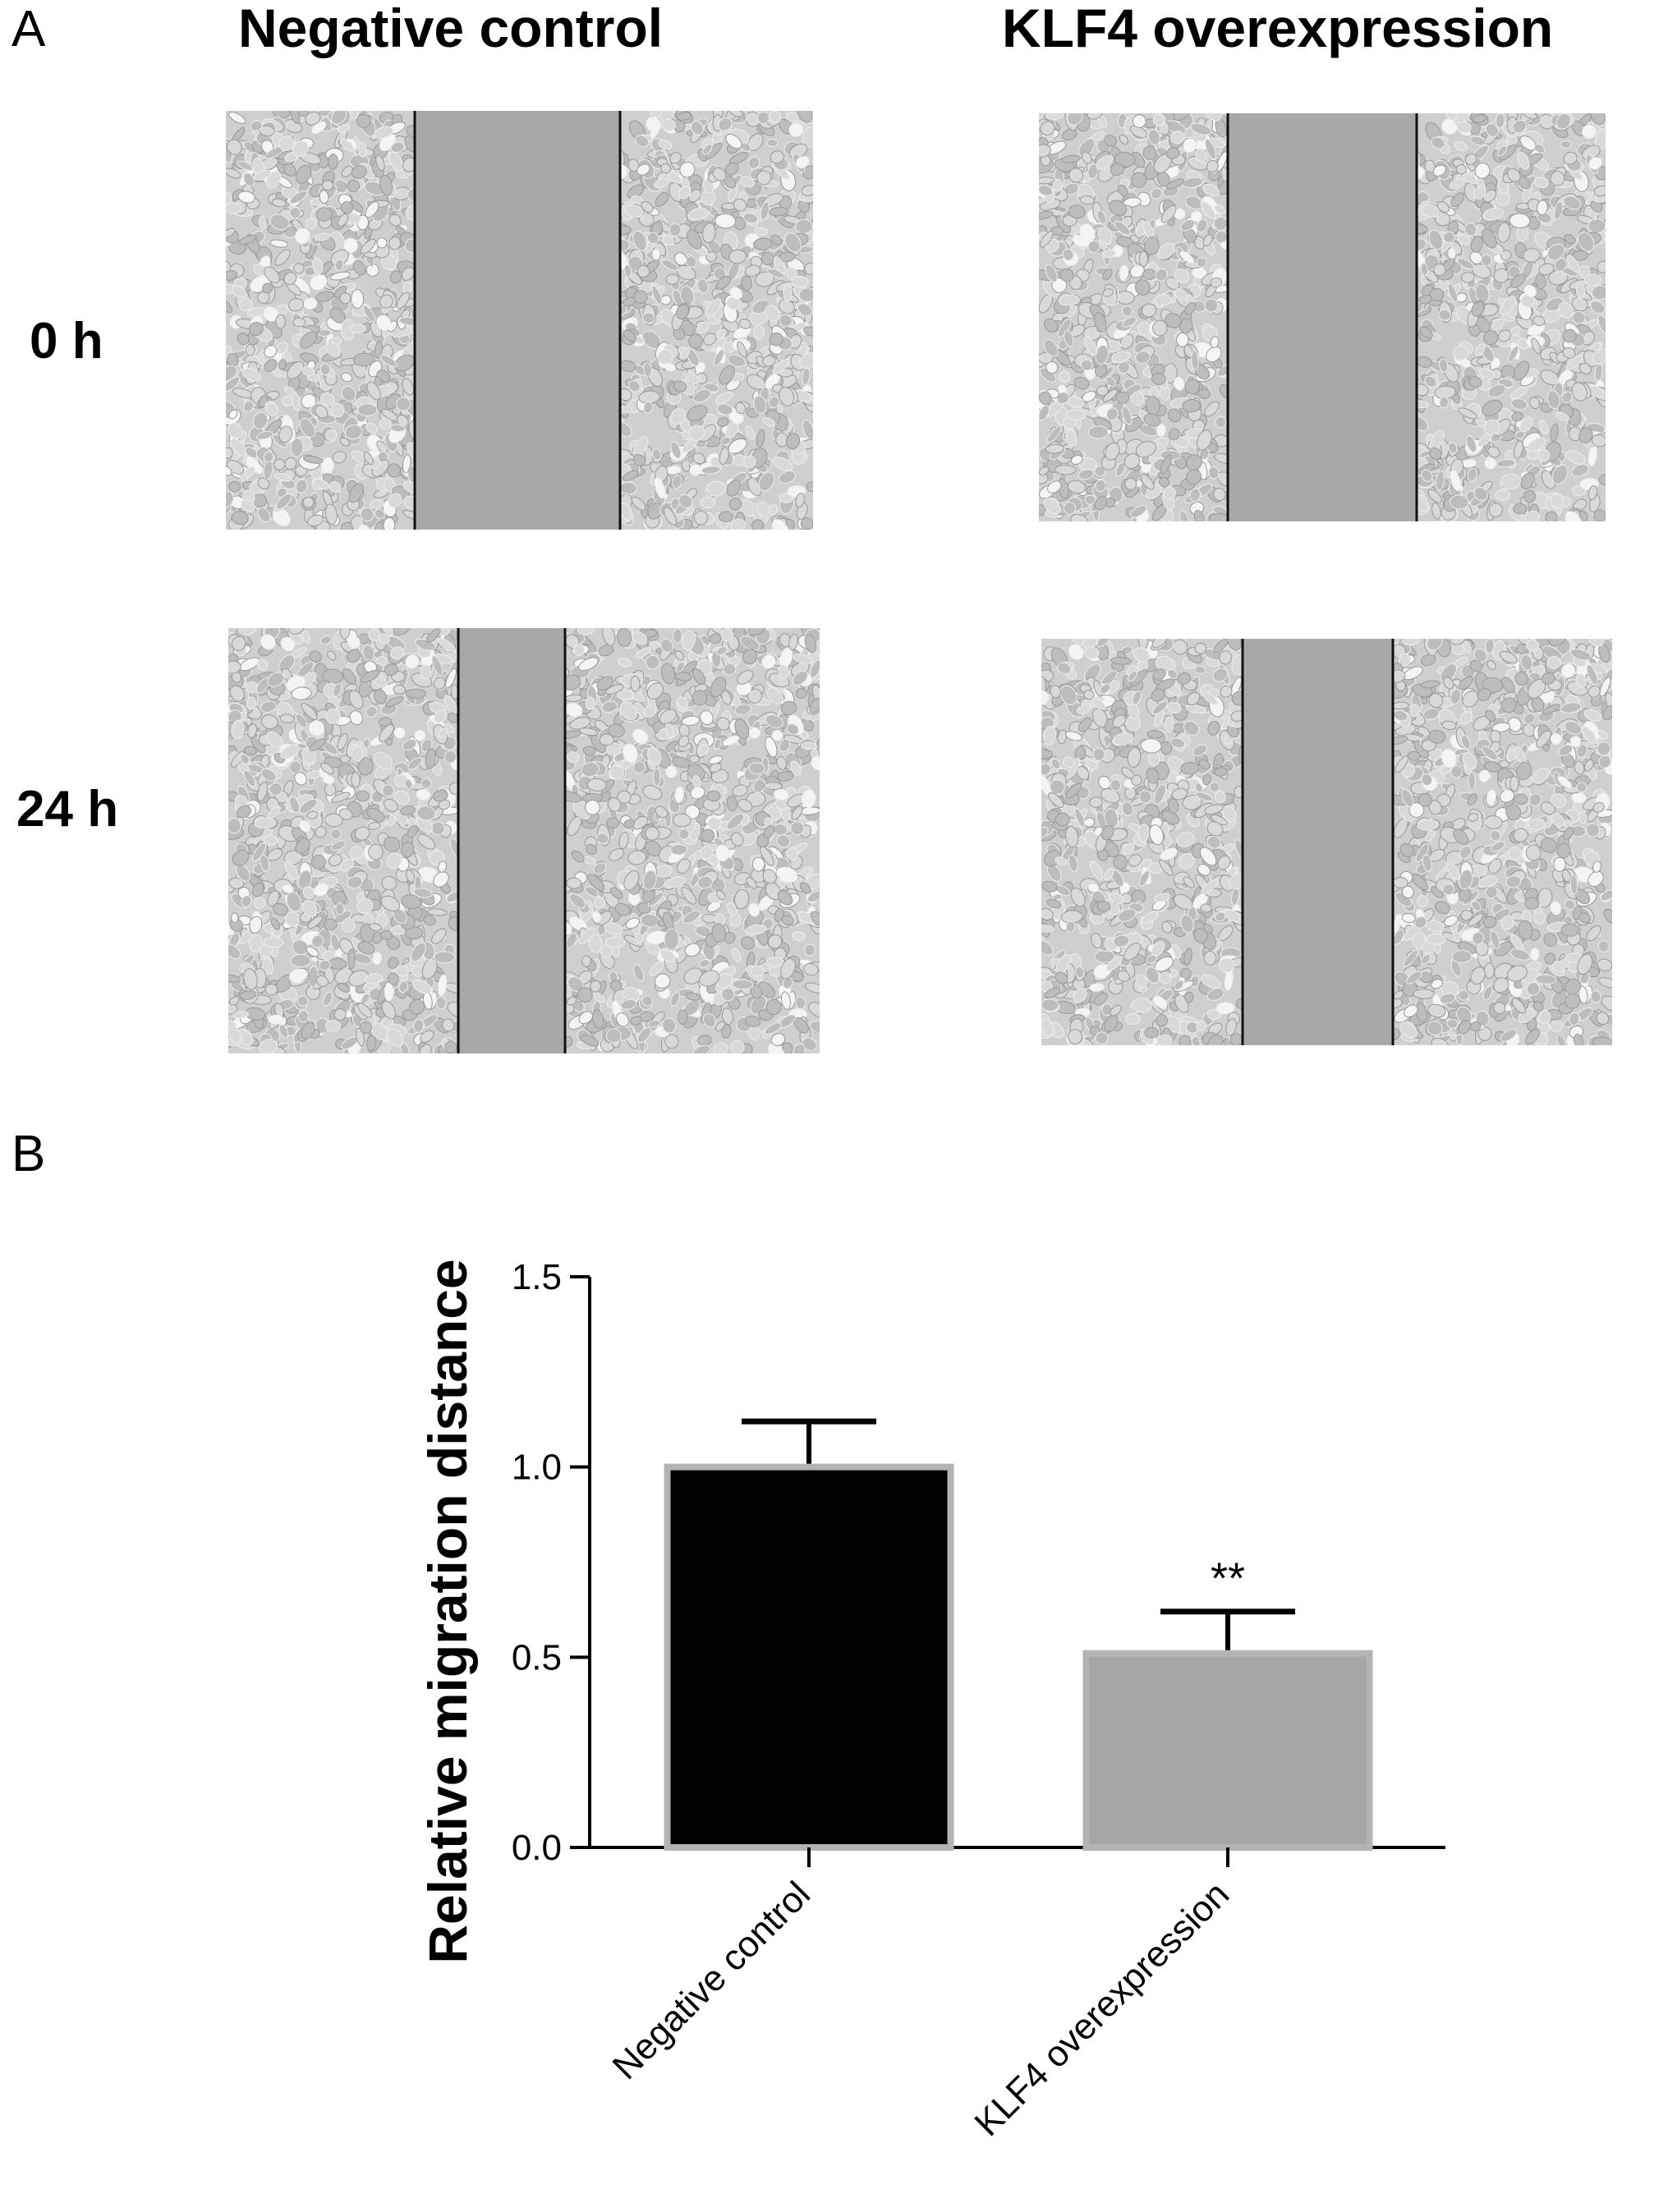 This screenshot has width=1668, height=2212. What do you see at coordinates (537, 1848) in the screenshot?
I see `y-tick-label: 0.0` at bounding box center [537, 1848].